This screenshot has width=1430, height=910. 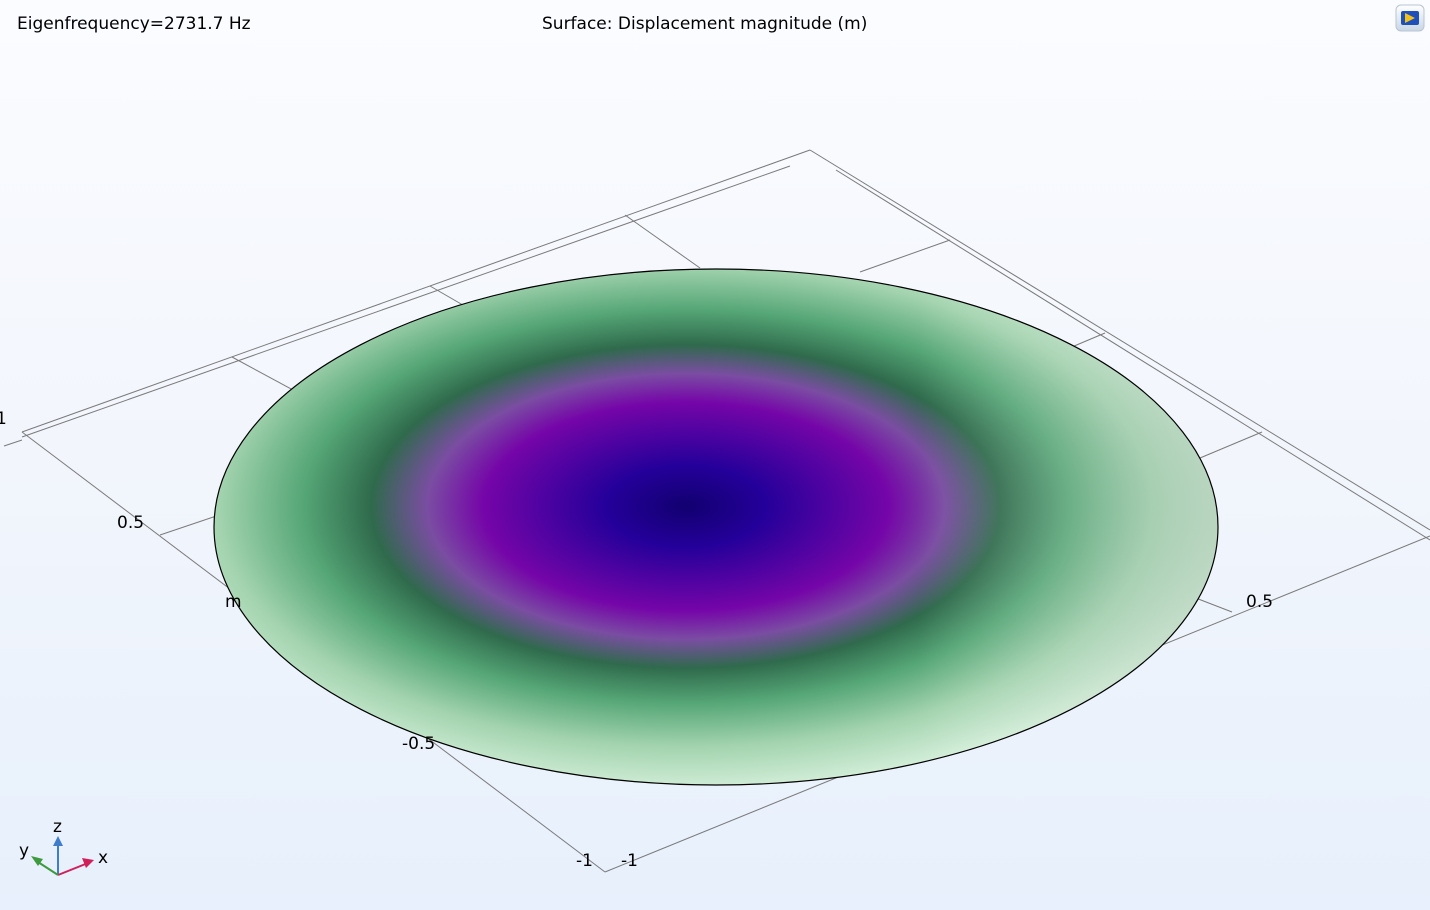 I want to click on tick-top-left-one: 1, so click(x=3, y=419).